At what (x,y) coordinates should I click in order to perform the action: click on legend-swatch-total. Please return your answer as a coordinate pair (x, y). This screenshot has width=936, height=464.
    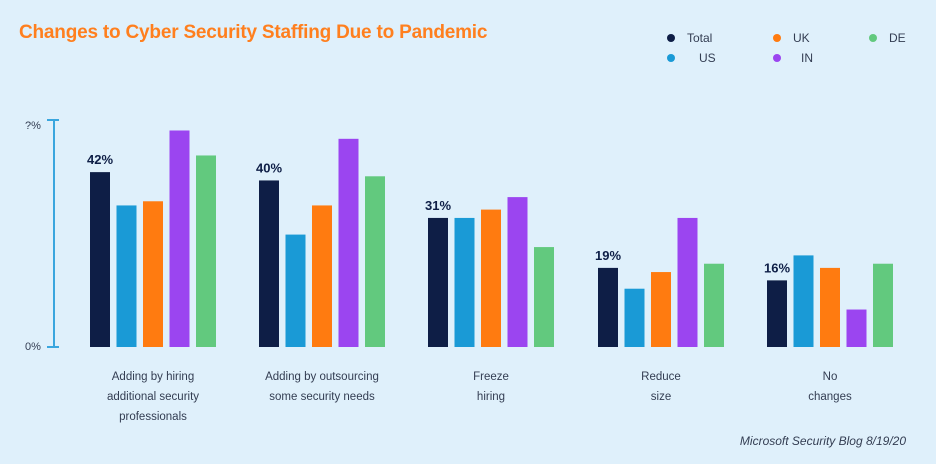
    Looking at the image, I should click on (671, 38).